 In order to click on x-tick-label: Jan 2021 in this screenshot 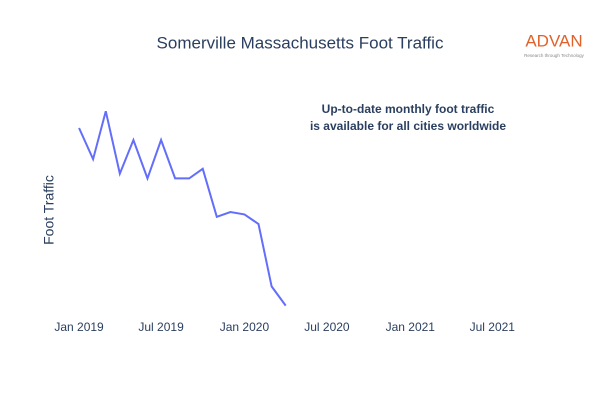, I will do `click(411, 327)`.